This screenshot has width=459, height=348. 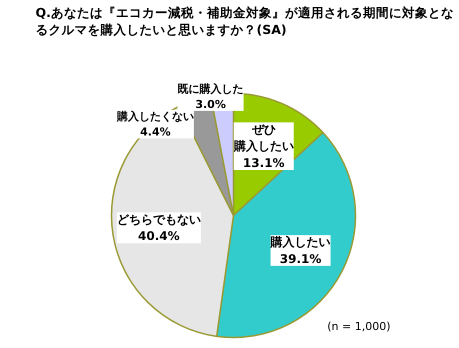 What do you see at coordinates (155, 116) in the screenshot?
I see `slice-label: 購入したくない` at bounding box center [155, 116].